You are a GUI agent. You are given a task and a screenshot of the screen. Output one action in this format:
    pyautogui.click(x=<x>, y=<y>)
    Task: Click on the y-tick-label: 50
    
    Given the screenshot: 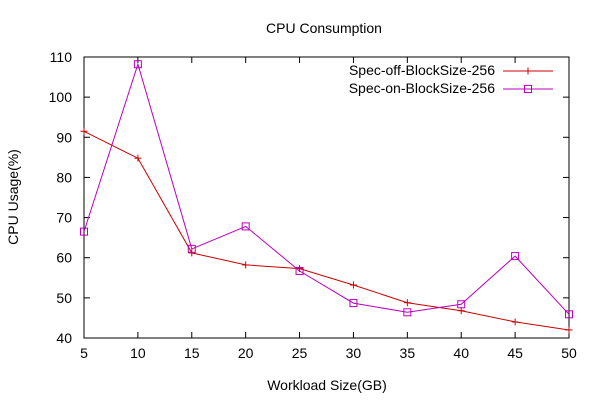 What is the action you would take?
    pyautogui.click(x=64, y=298)
    